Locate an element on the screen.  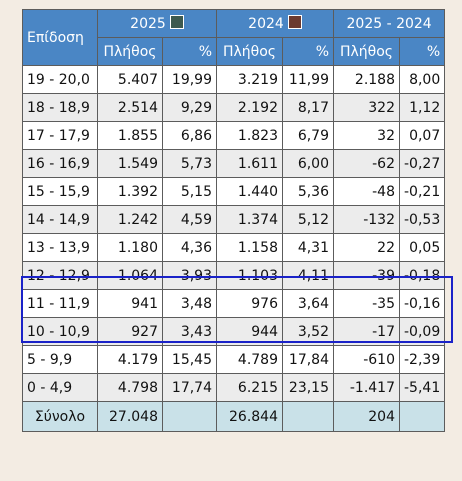
total-row: Σύνολο 27.048 26.844 204 is located at coordinates (234, 416).